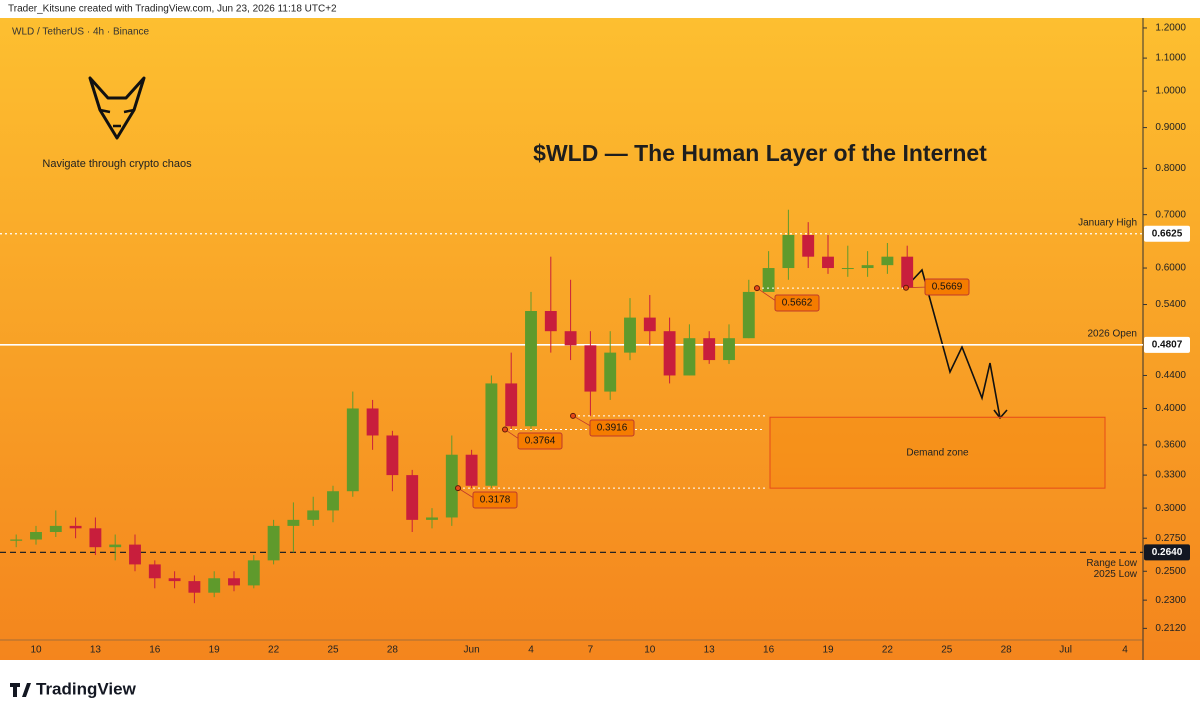 The height and width of the screenshot is (716, 1200). What do you see at coordinates (1170, 28) in the screenshot?
I see `y-tick-label: 1.2000` at bounding box center [1170, 28].